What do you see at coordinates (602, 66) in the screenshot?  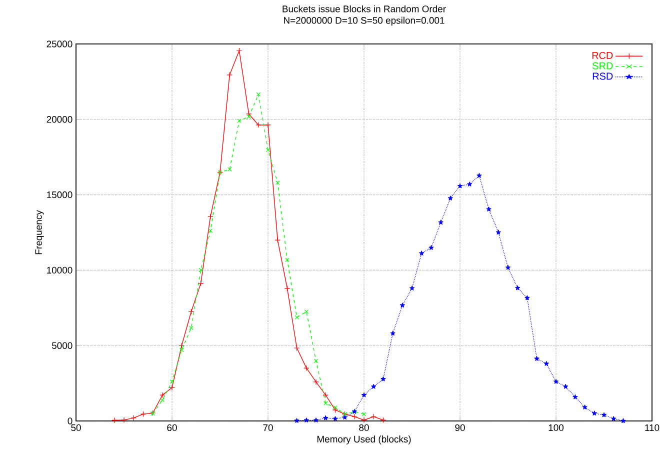 I see `legend-label: SRD` at bounding box center [602, 66].